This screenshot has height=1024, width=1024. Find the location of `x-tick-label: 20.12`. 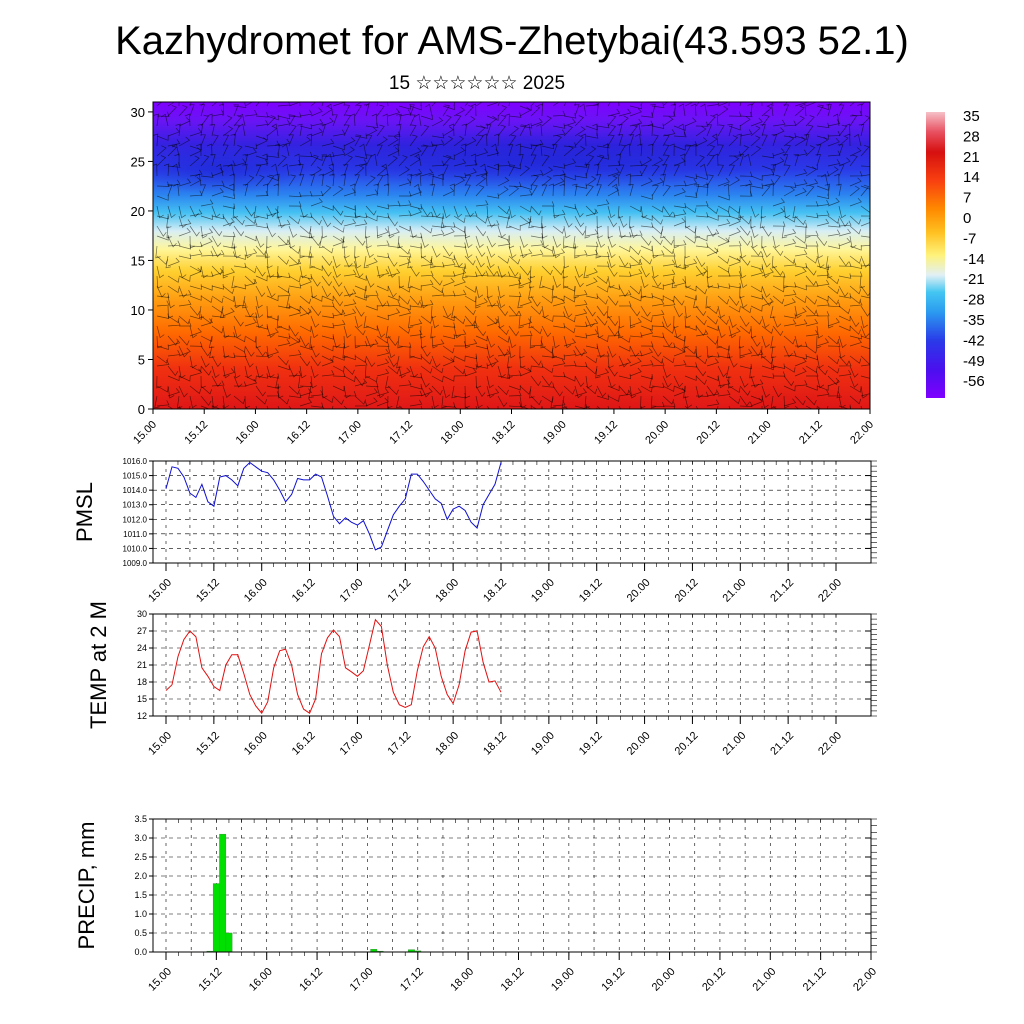

x-tick-label: 20.12 is located at coordinates (714, 980).